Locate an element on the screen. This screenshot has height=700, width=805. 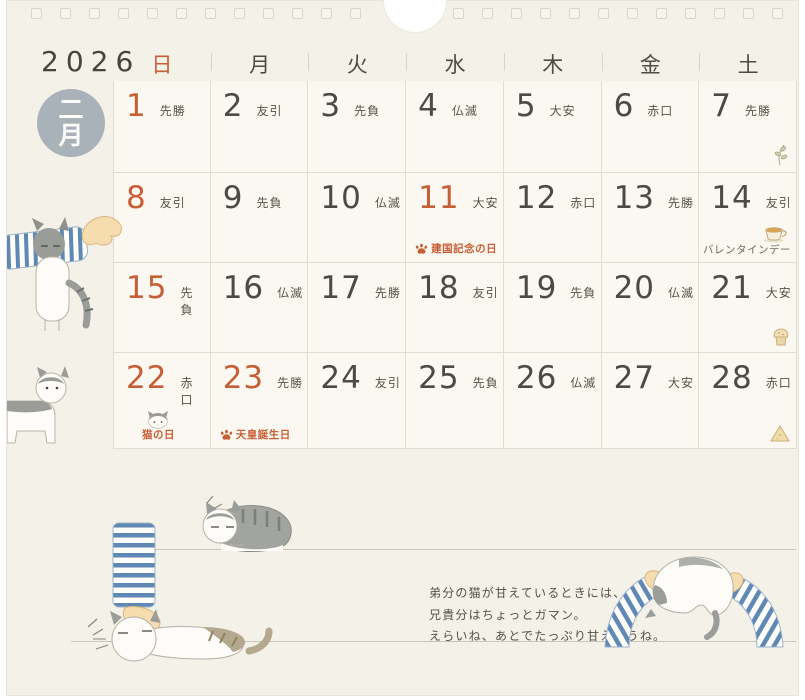
day-cell-19: 19 先負 is located at coordinates (552, 308).